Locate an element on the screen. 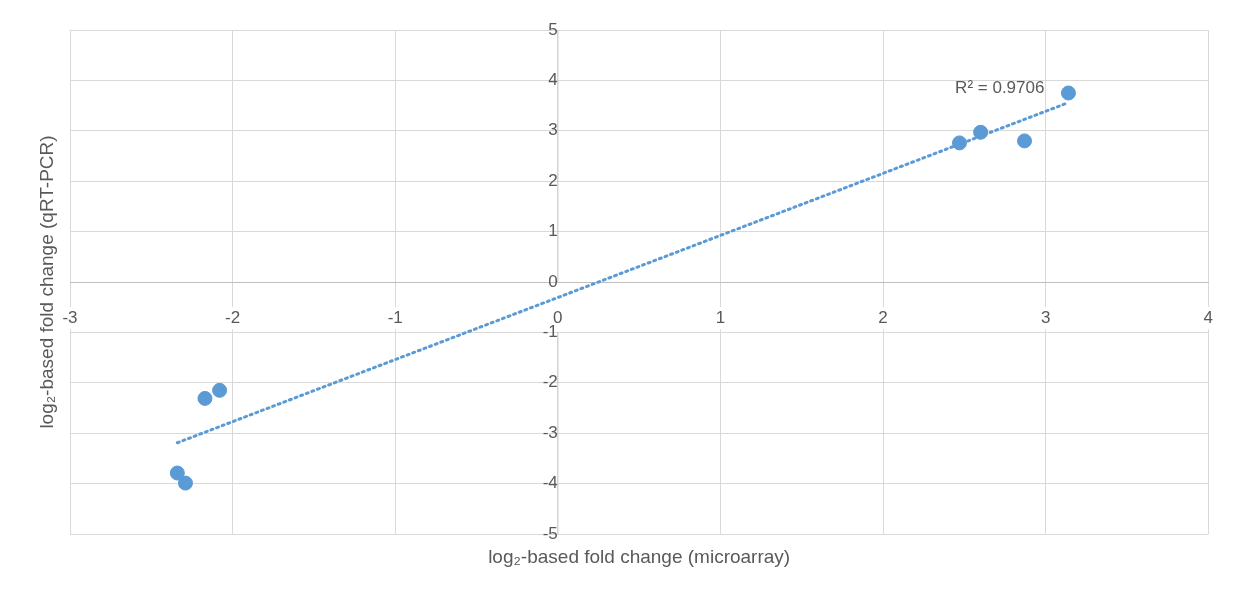 The image size is (1239, 594). y-tick-label: -1 is located at coordinates (550, 332).